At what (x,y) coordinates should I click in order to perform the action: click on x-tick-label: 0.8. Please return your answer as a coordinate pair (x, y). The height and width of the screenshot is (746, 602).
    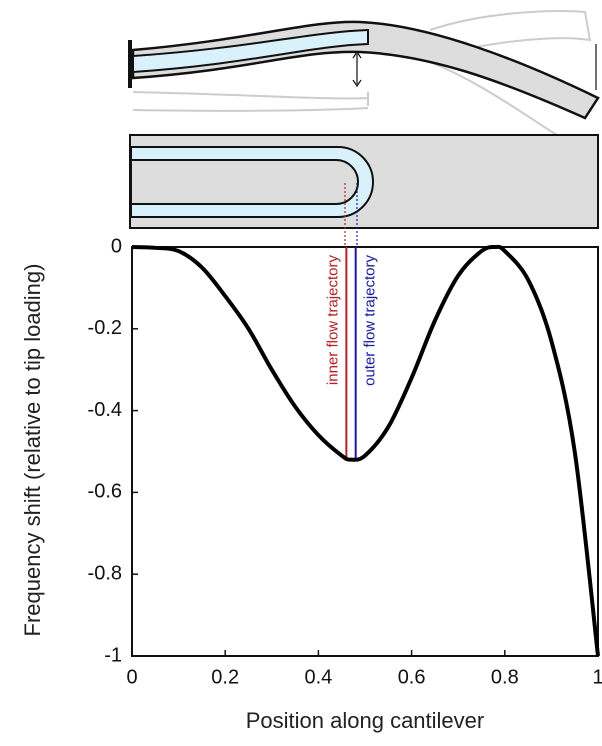
    Looking at the image, I should click on (505, 677).